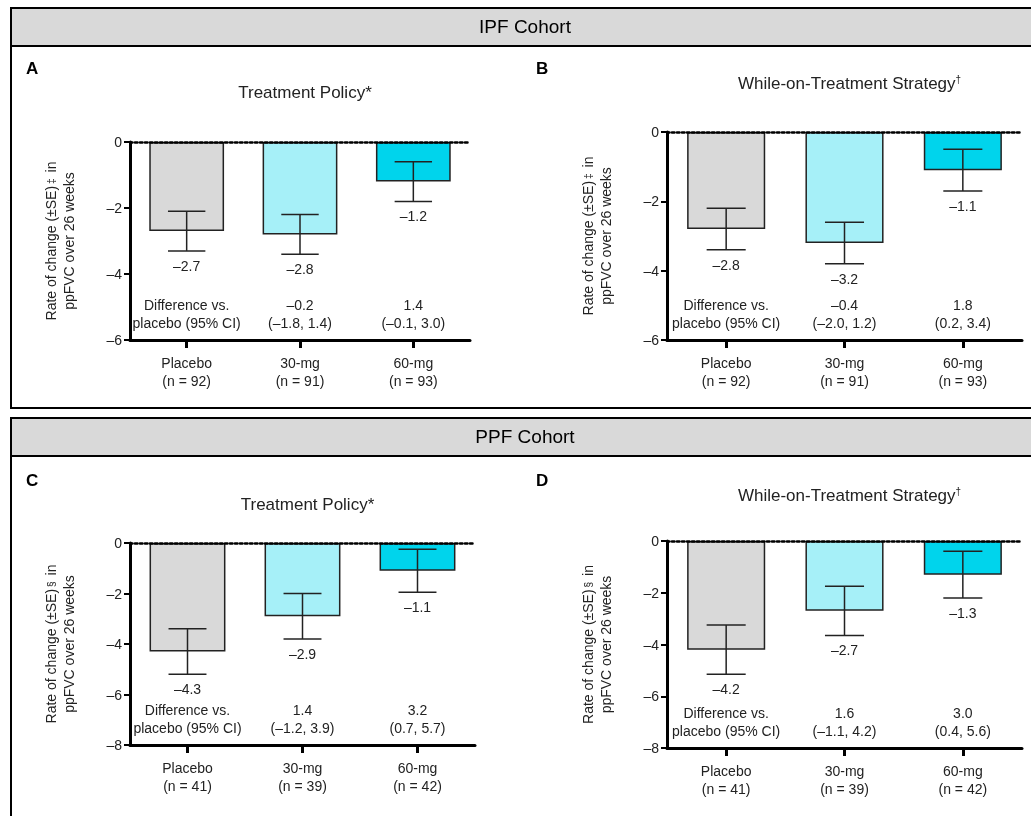 The height and width of the screenshot is (816, 1031). Describe the element at coordinates (187, 689) in the screenshot. I see `data-label: –4.3` at that location.